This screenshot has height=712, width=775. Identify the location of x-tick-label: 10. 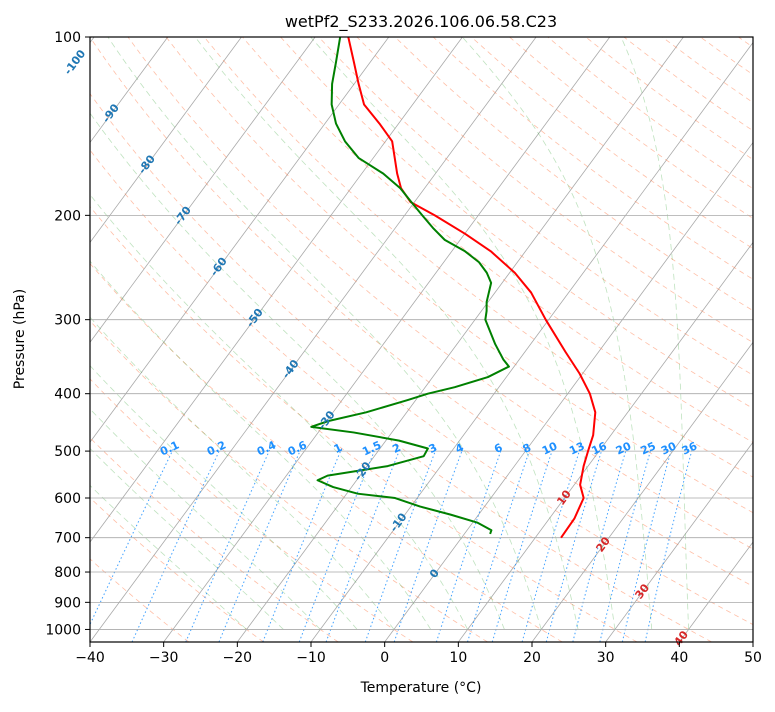
(458, 658).